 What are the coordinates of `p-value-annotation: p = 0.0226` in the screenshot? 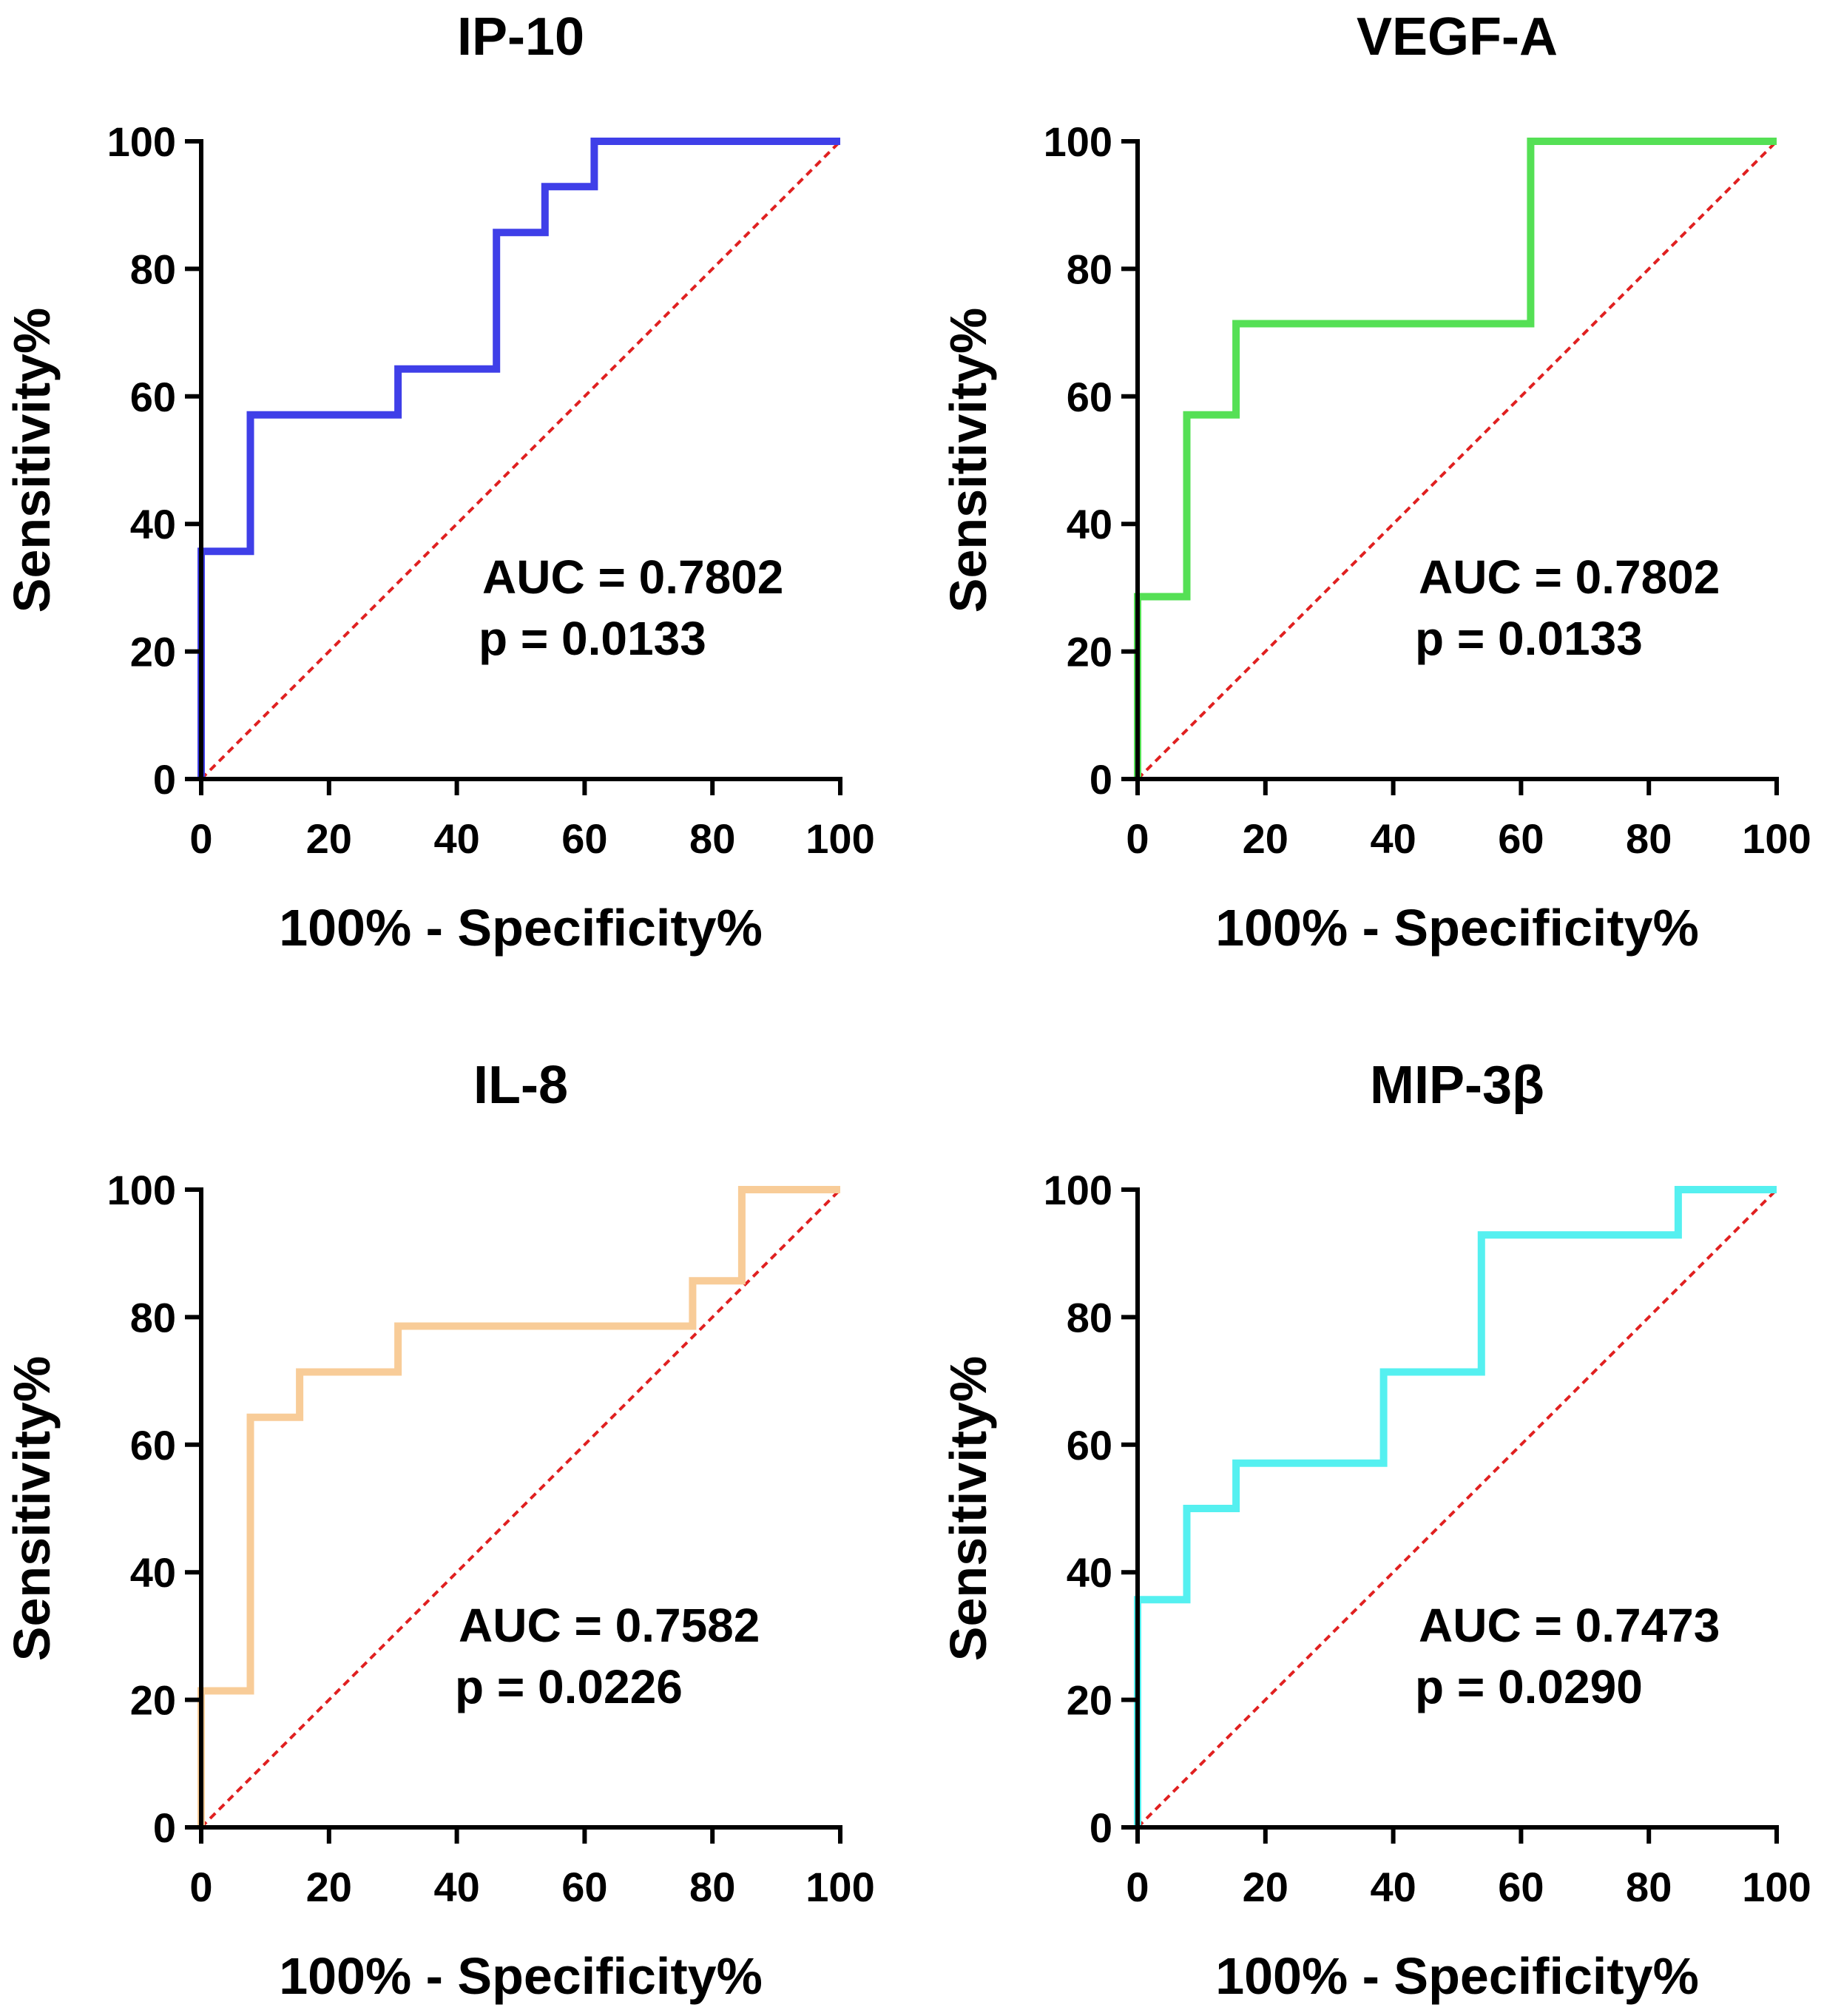 It's located at (569, 1686).